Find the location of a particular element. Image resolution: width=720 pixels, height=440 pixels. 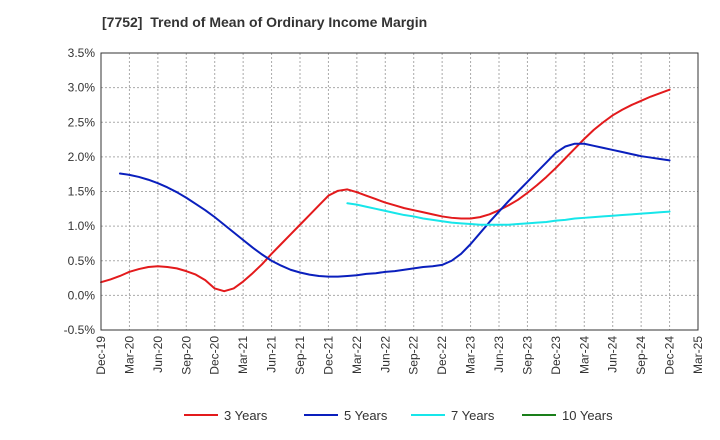

x-tick-label: Jun-24 is located at coordinates (613, 354).